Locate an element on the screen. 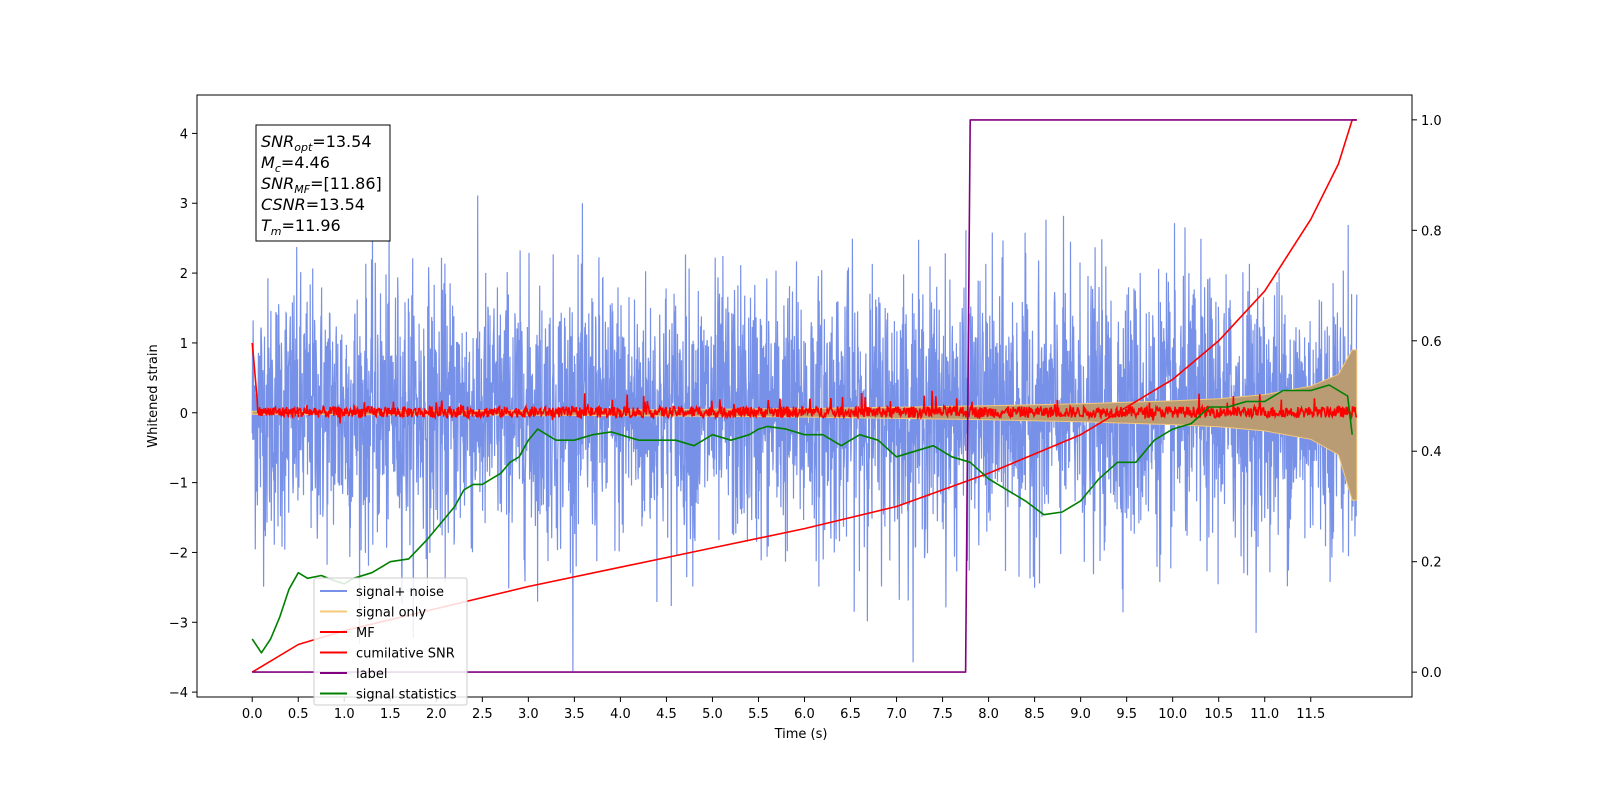  x-tick-label: 4.5 is located at coordinates (666, 714).